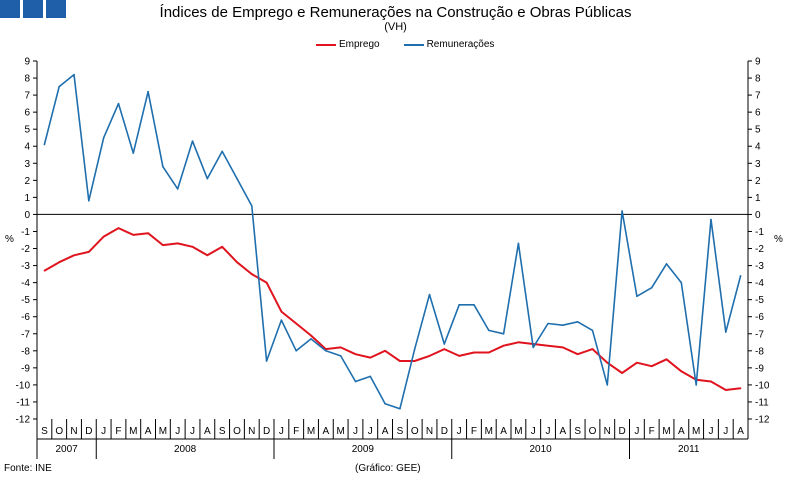 This screenshot has width=791, height=482. I want to click on y-tick-label-right: -7, so click(759, 334).